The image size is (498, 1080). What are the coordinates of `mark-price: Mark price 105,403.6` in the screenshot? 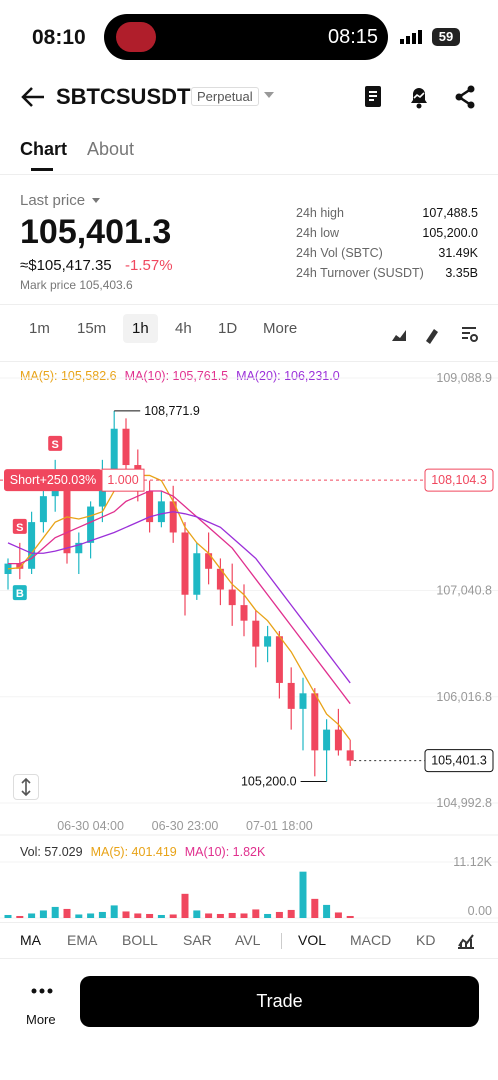 It's located at (76, 285).